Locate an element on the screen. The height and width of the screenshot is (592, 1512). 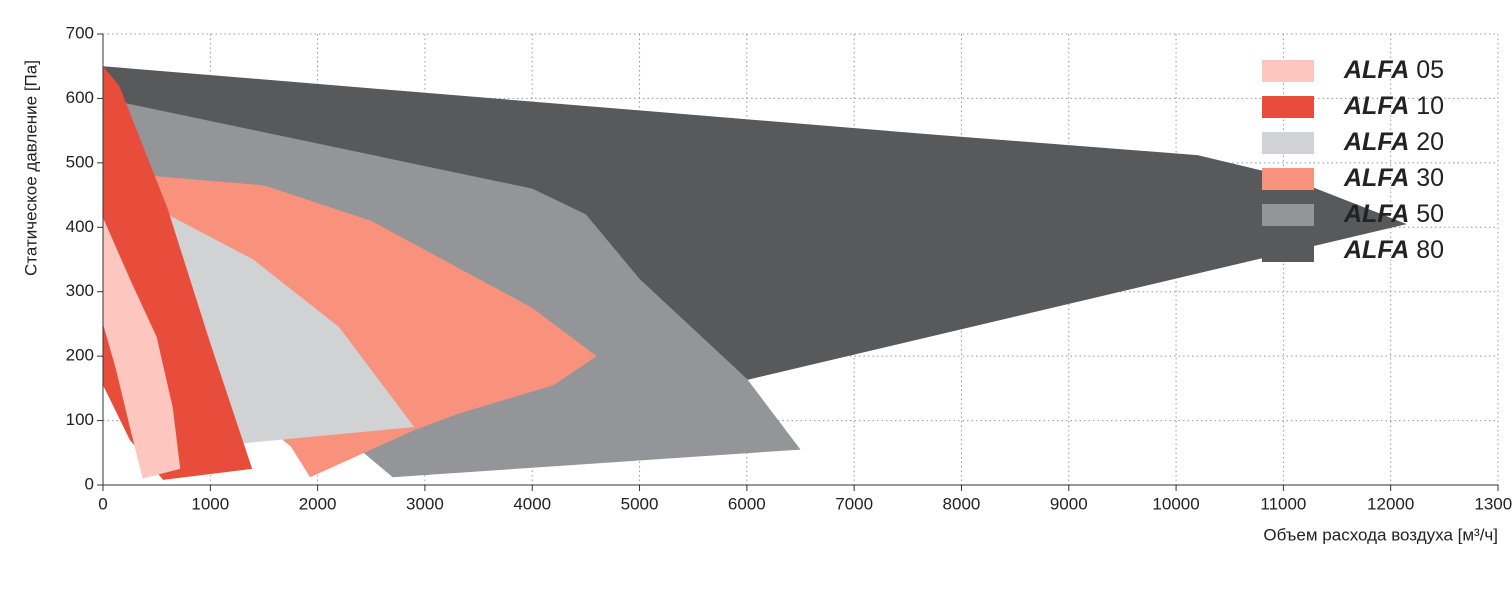
y-tick-label: 600 is located at coordinates (80, 97).